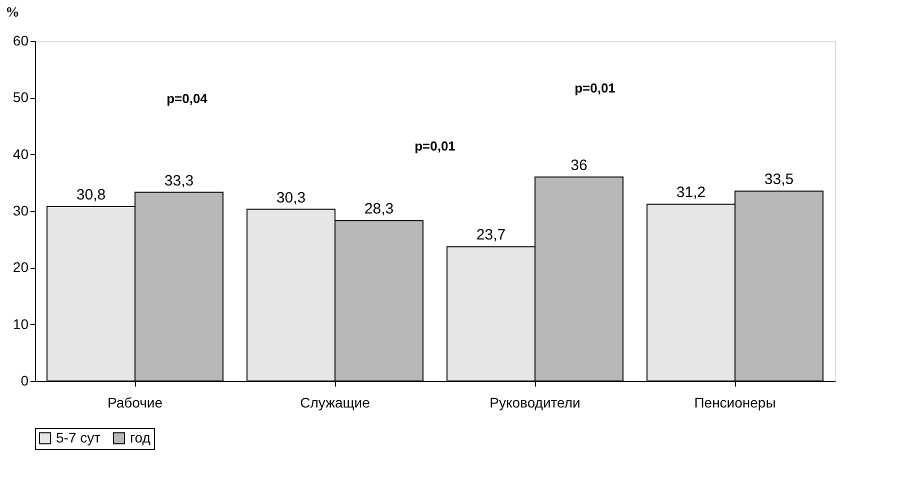 The image size is (911, 502). Describe the element at coordinates (24, 380) in the screenshot. I see `y-tick-label: 0` at that location.